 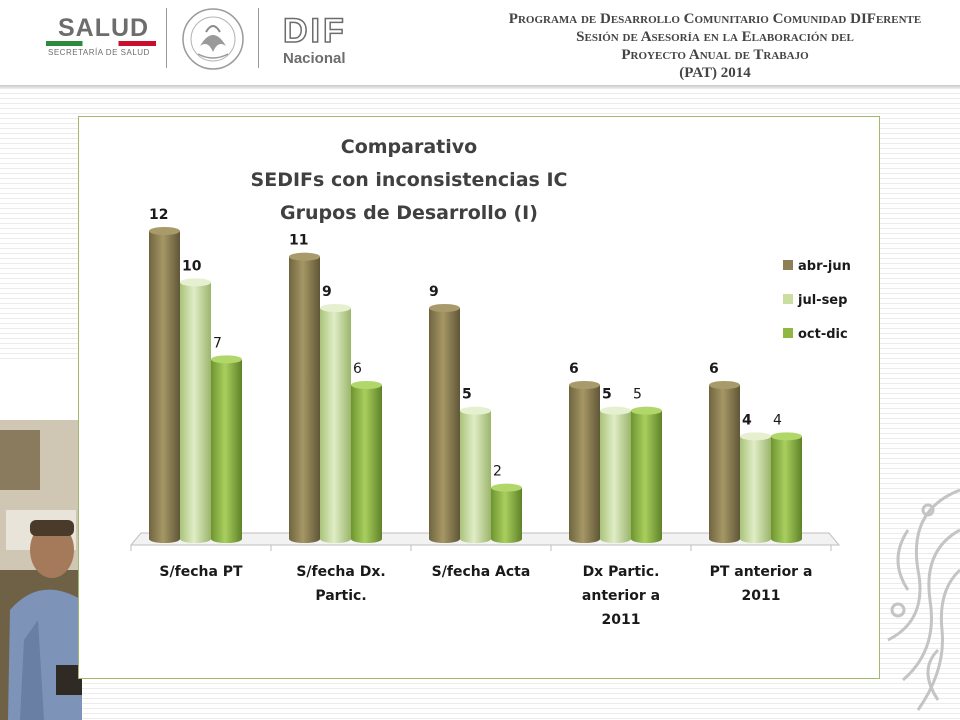 What do you see at coordinates (715, 37) in the screenshot?
I see `program-title-line: Sesión de Asesoría en la Elaboración del` at bounding box center [715, 37].